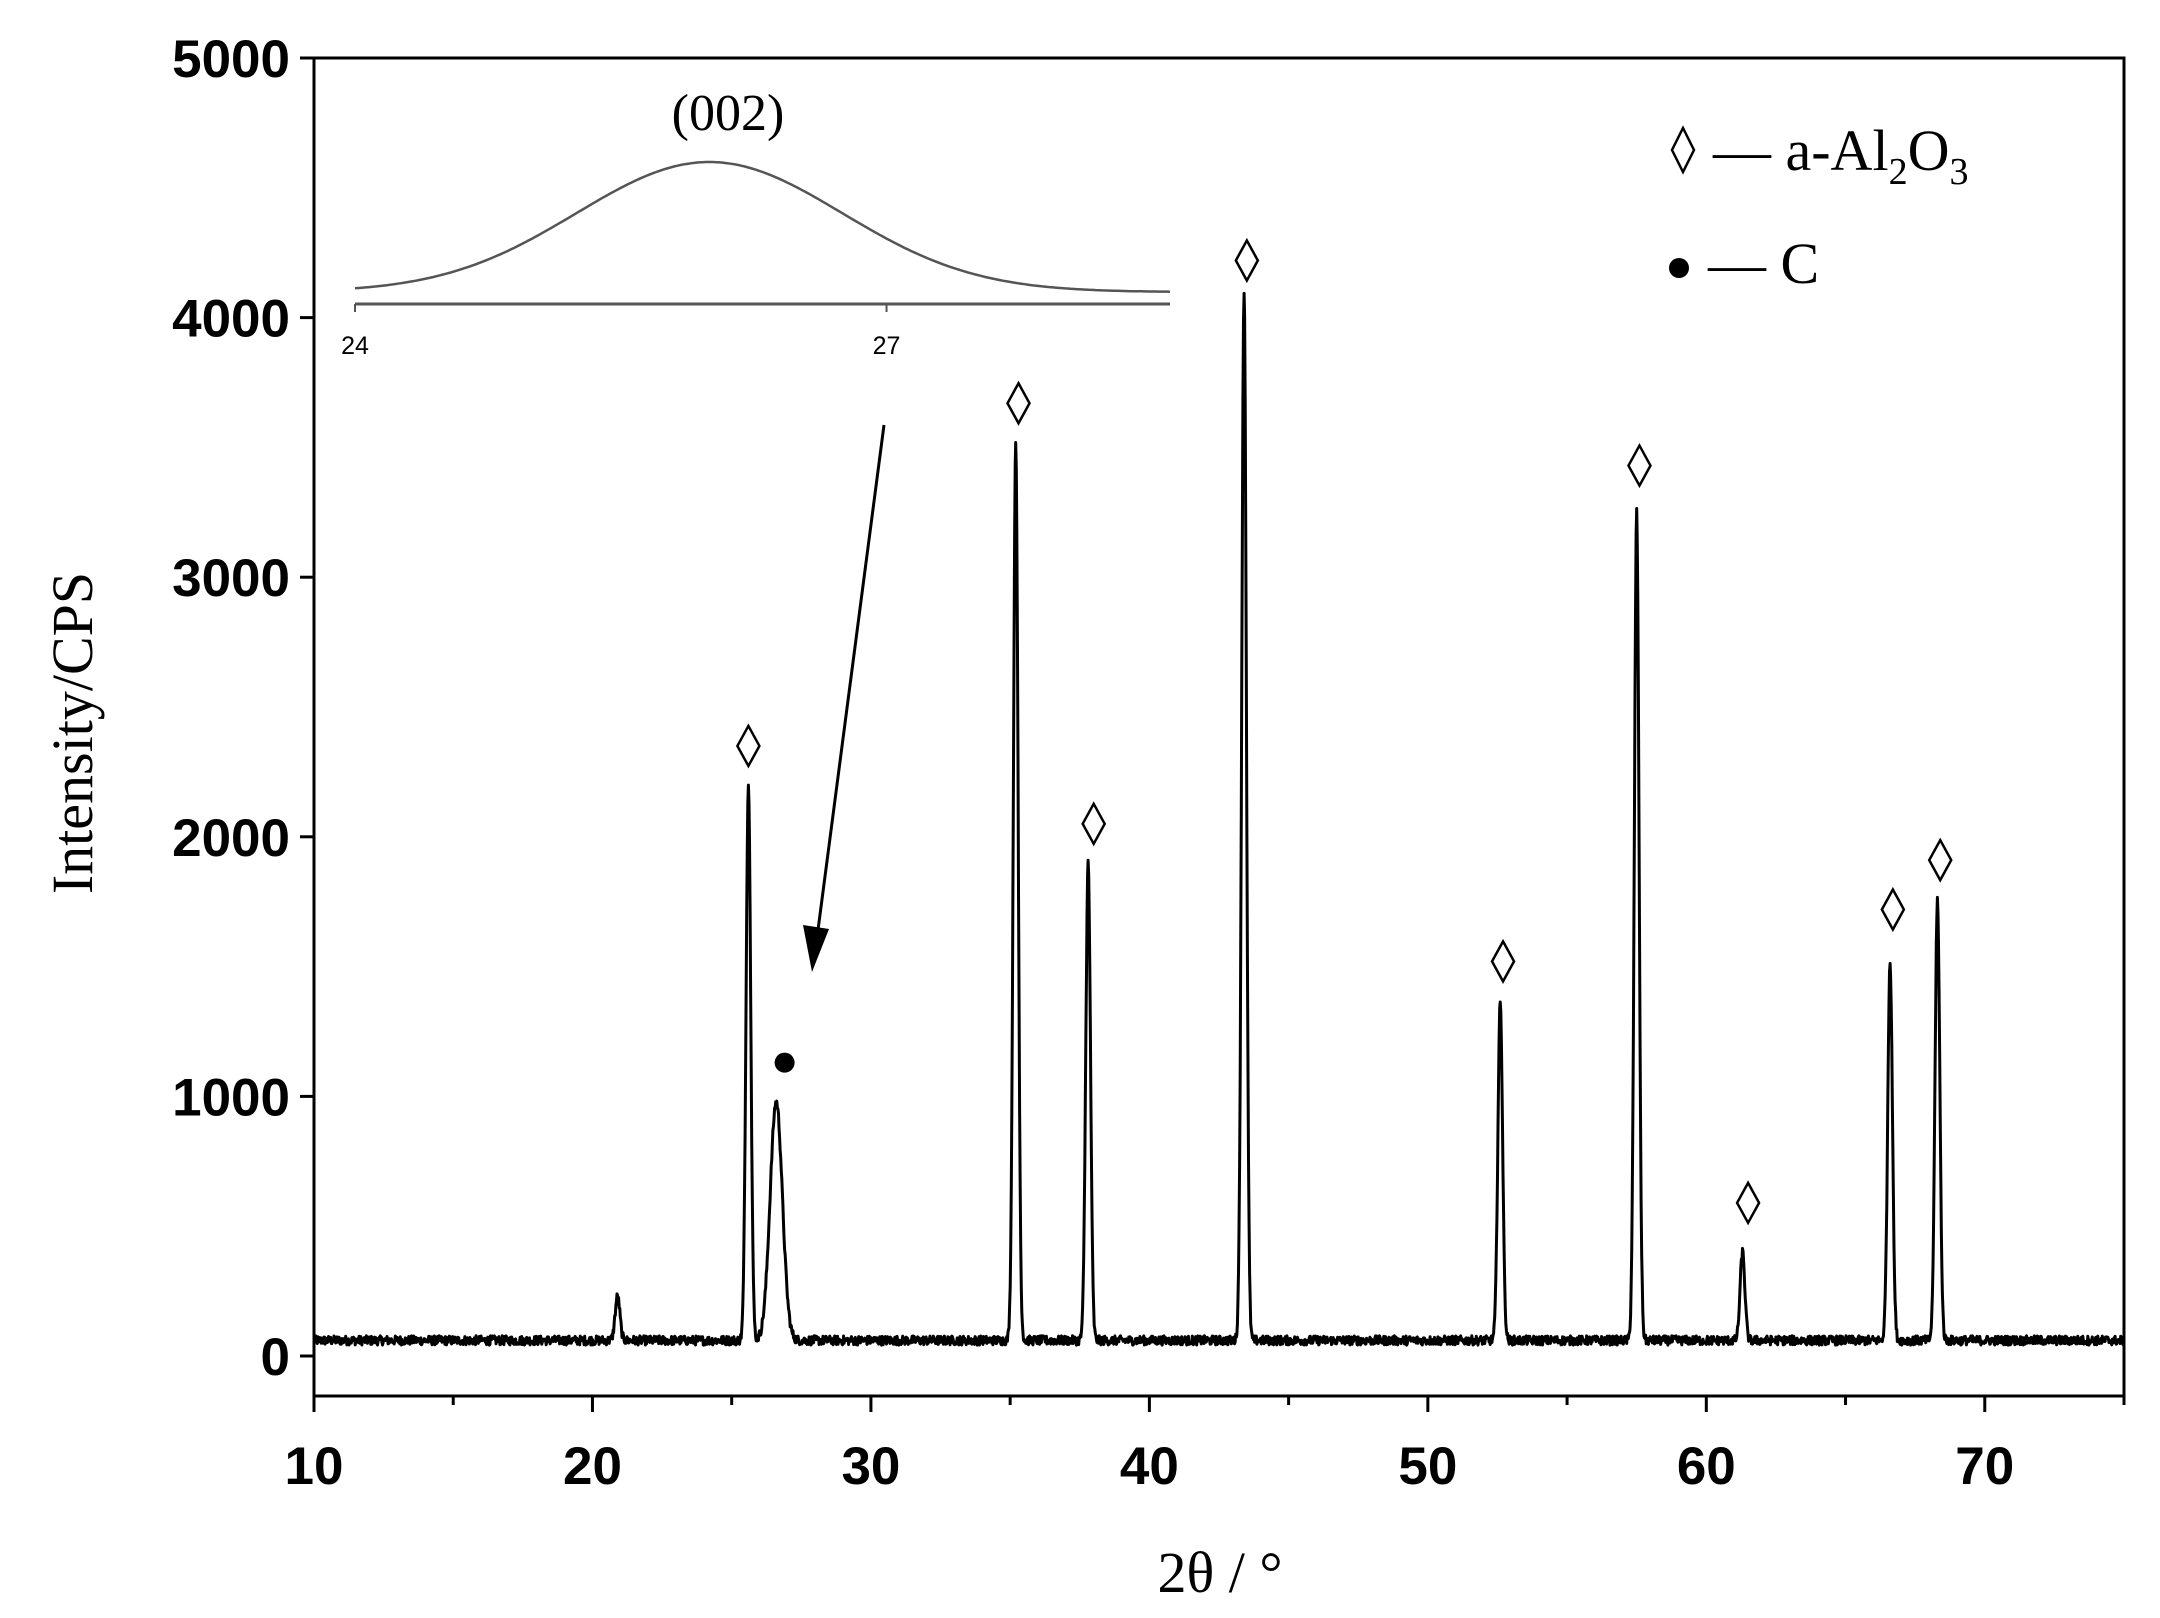 This screenshot has height=1618, width=2160. What do you see at coordinates (314, 1466) in the screenshot?
I see `x-tick-label: 10` at bounding box center [314, 1466].